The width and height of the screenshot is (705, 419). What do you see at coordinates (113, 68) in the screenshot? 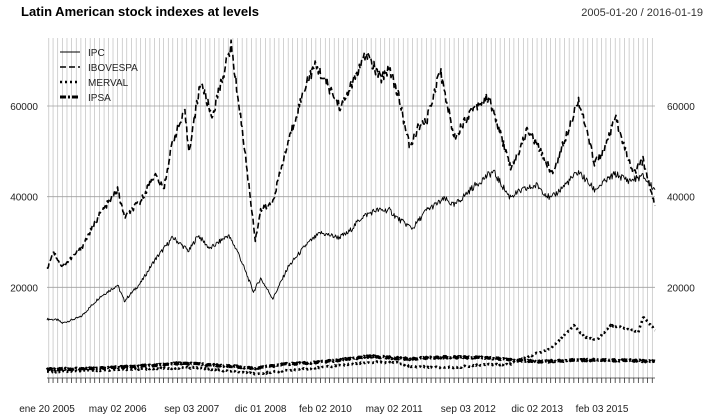
I see `legend-label-ibovespa: IBOVESPA` at bounding box center [113, 68].